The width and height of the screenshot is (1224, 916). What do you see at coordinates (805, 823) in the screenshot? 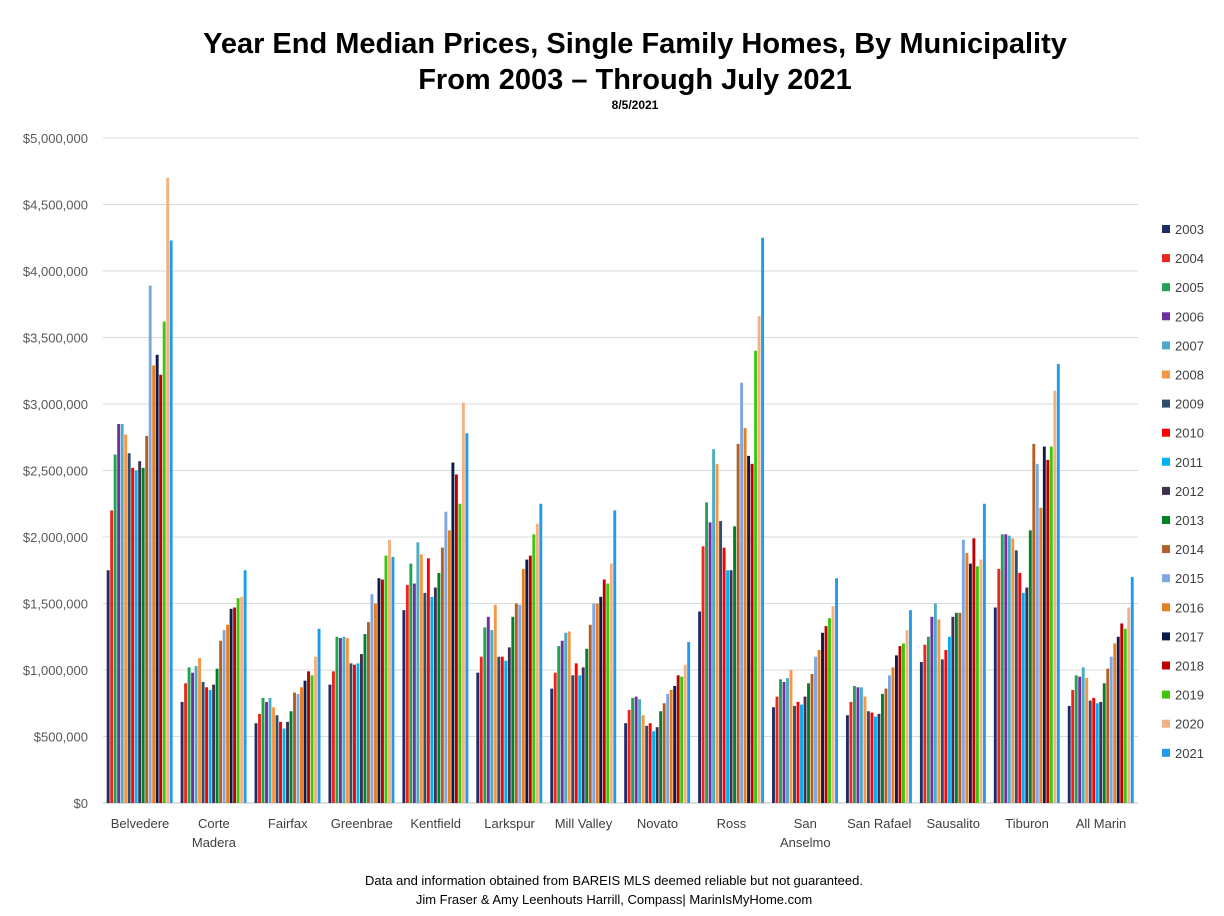
I see `x-tick-label: San` at bounding box center [805, 823].